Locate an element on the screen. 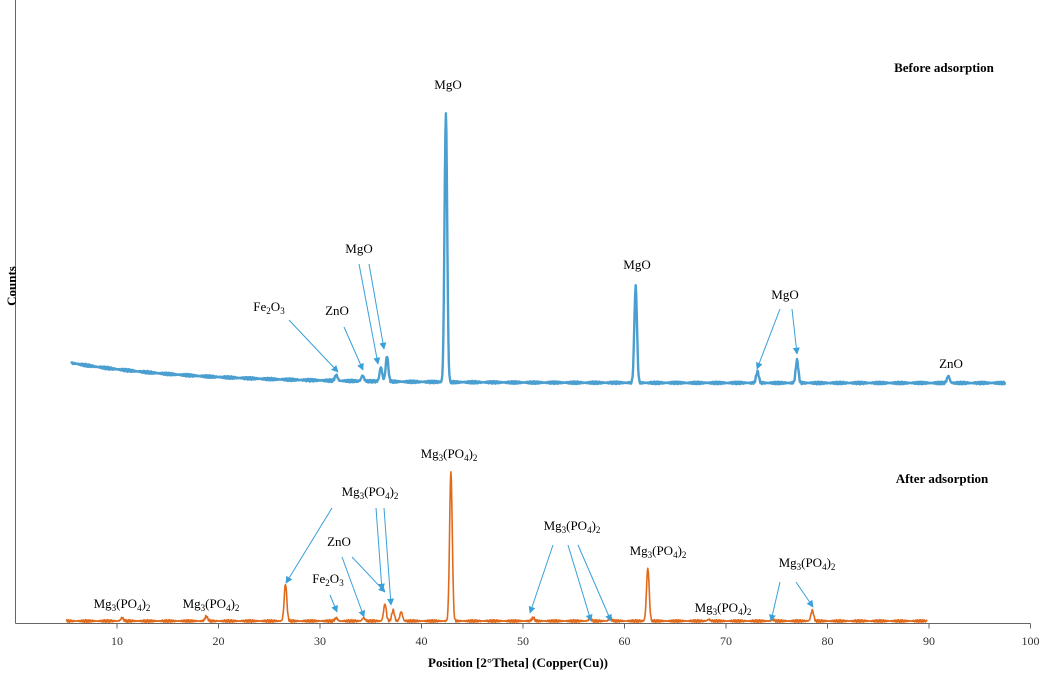 The width and height of the screenshot is (1045, 682). x-axis-label: Position [2°Theta] (Copper(Cu)) is located at coordinates (518, 662).